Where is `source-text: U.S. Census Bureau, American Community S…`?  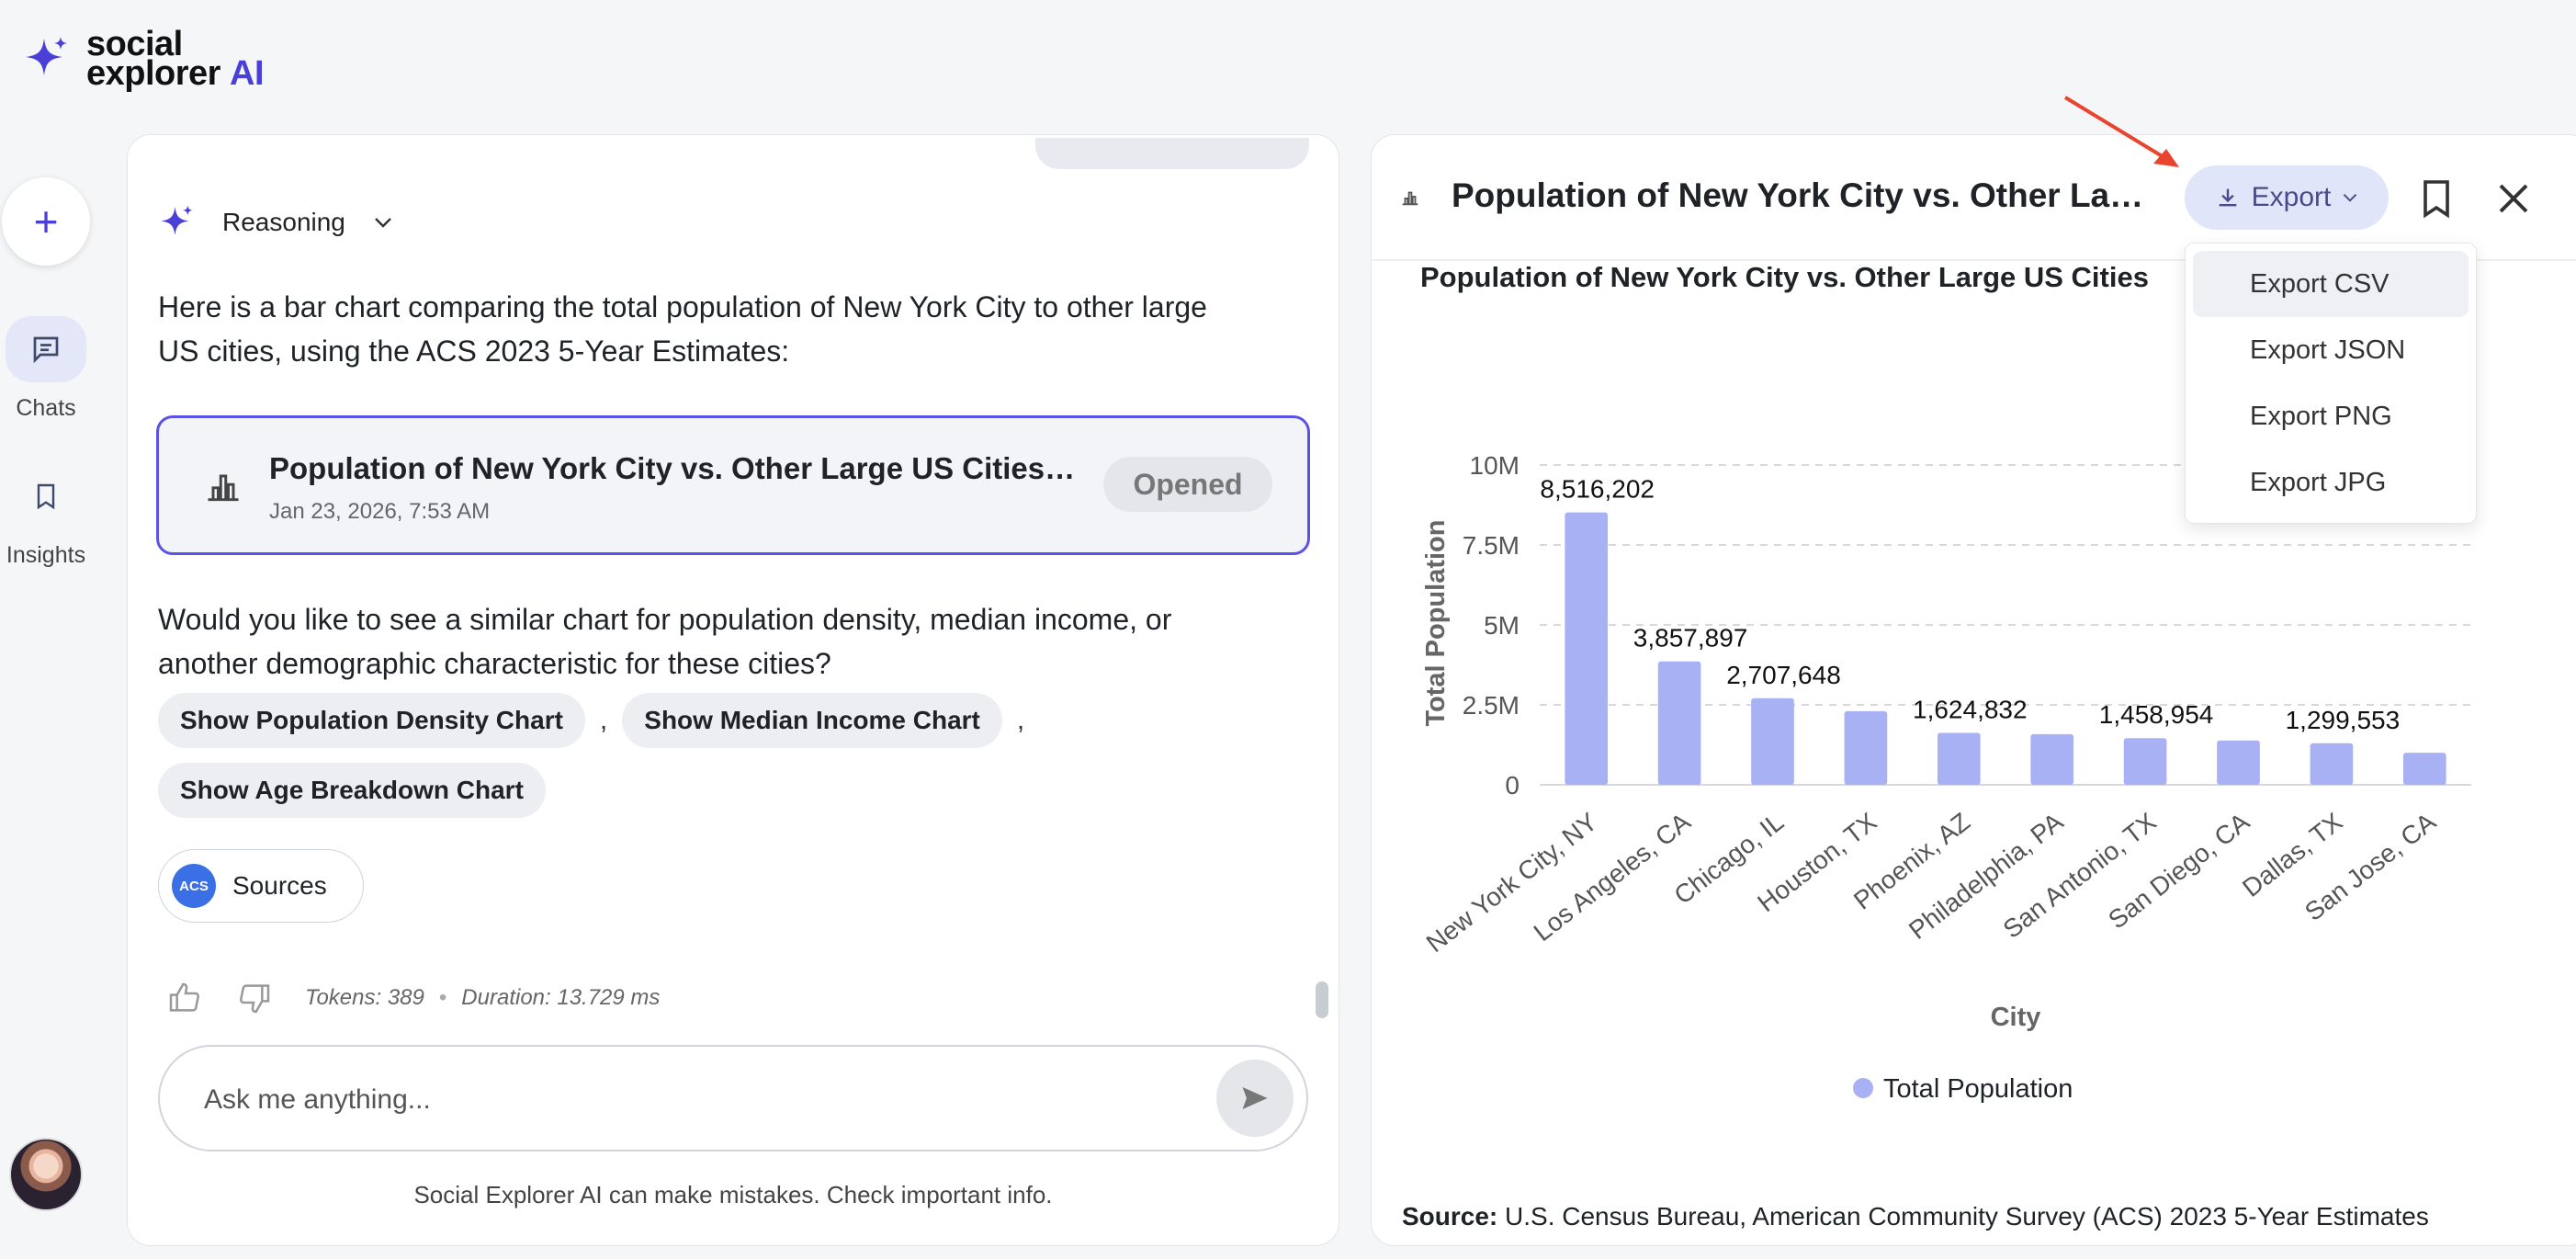
source-text: U.S. Census Bureau, American Community S… is located at coordinates (1967, 1216).